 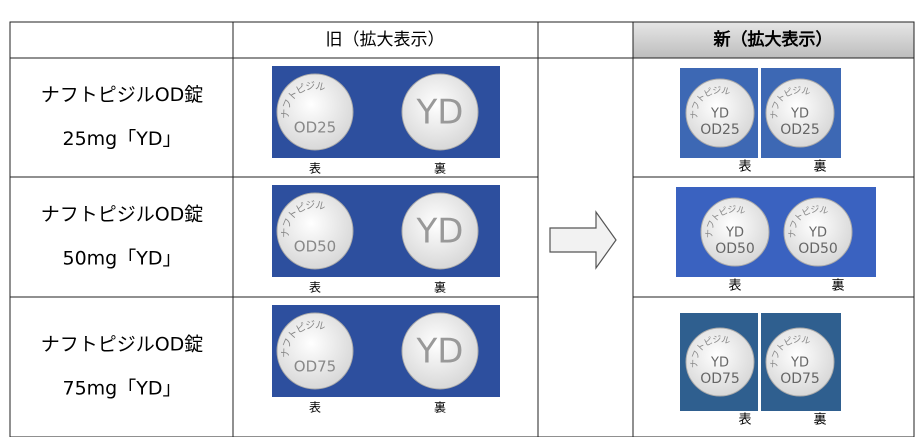 I want to click on transition-arrow, so click(x=583, y=240).